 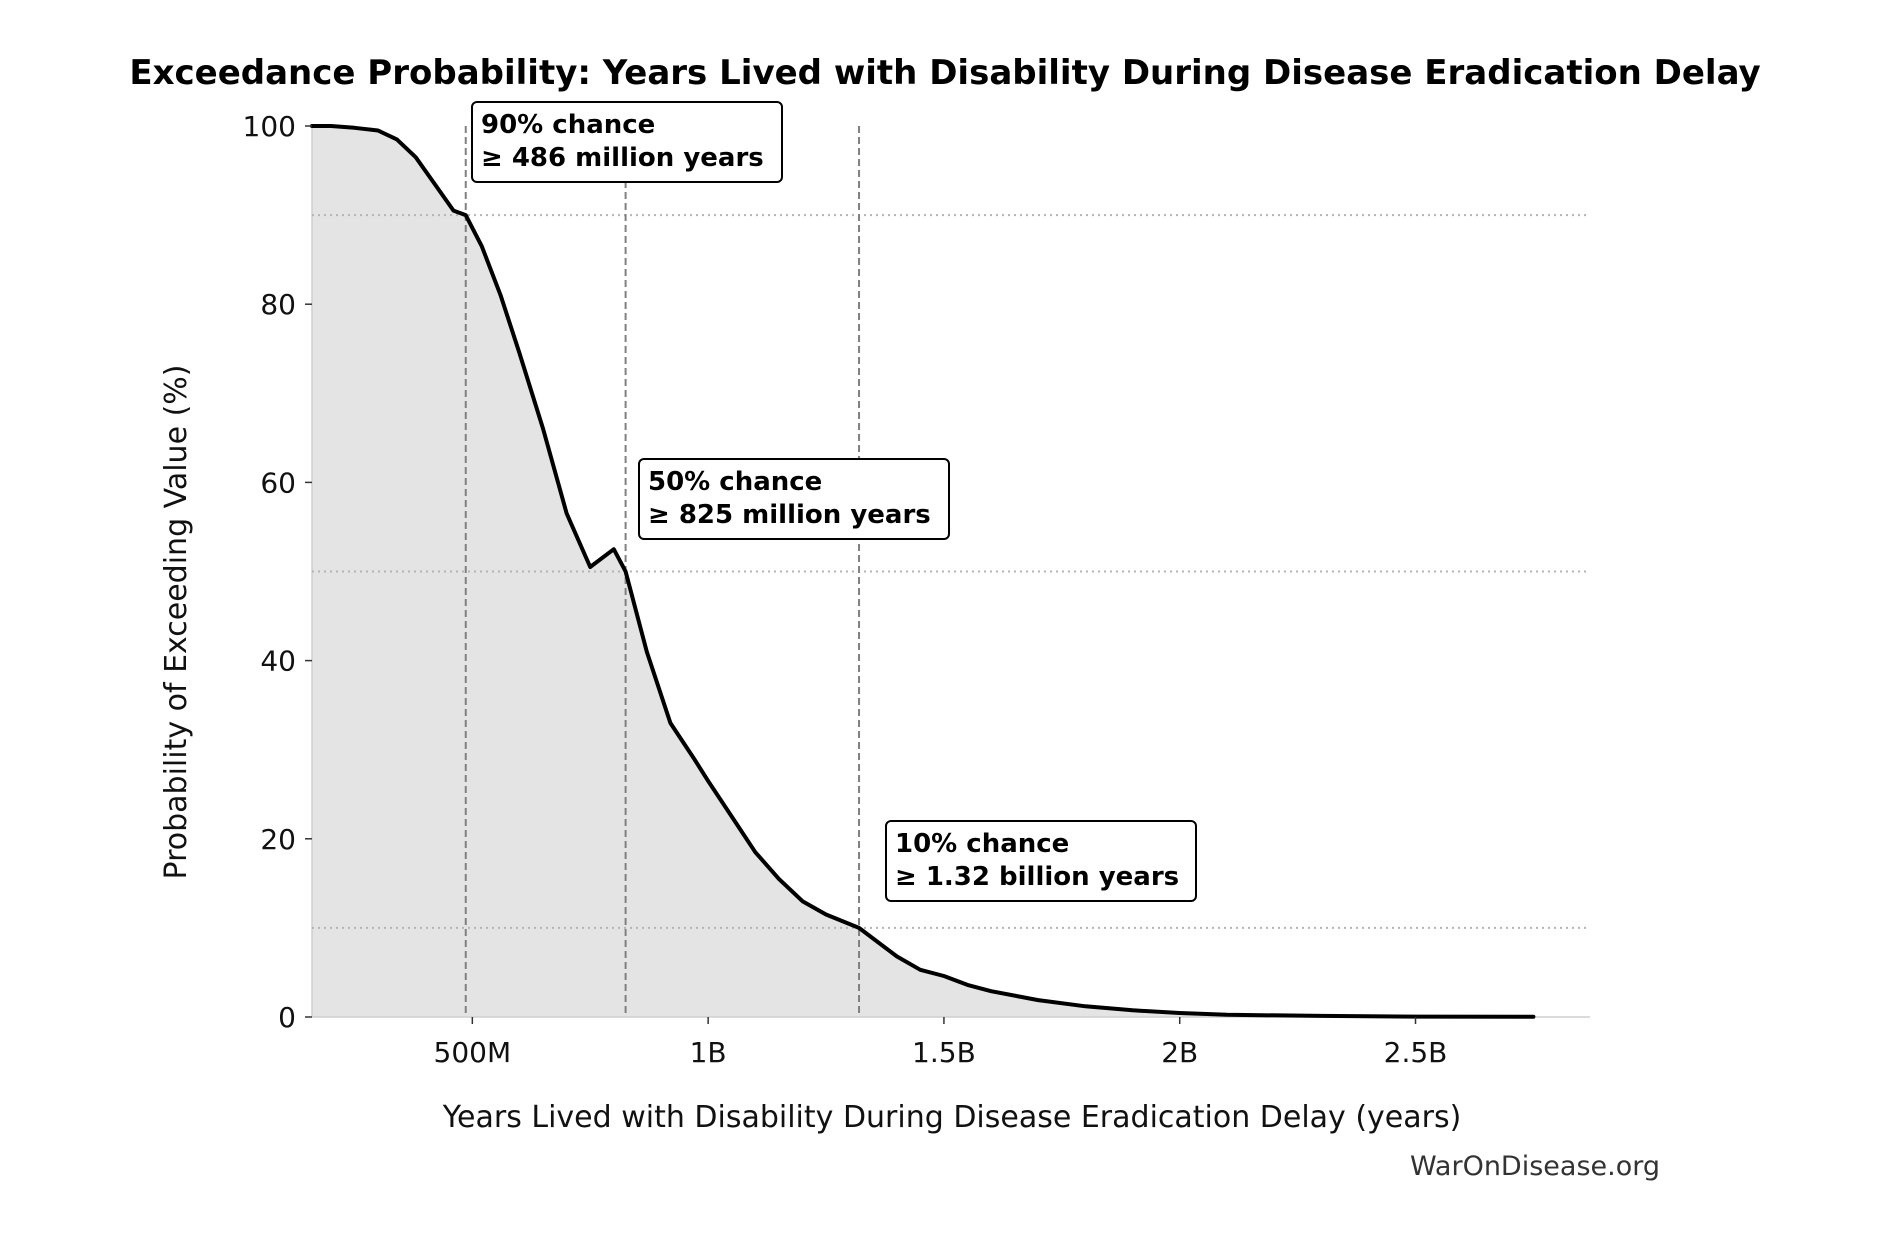 I want to click on y-axis-title: Probability of Exceeding Value (%), so click(x=176, y=622).